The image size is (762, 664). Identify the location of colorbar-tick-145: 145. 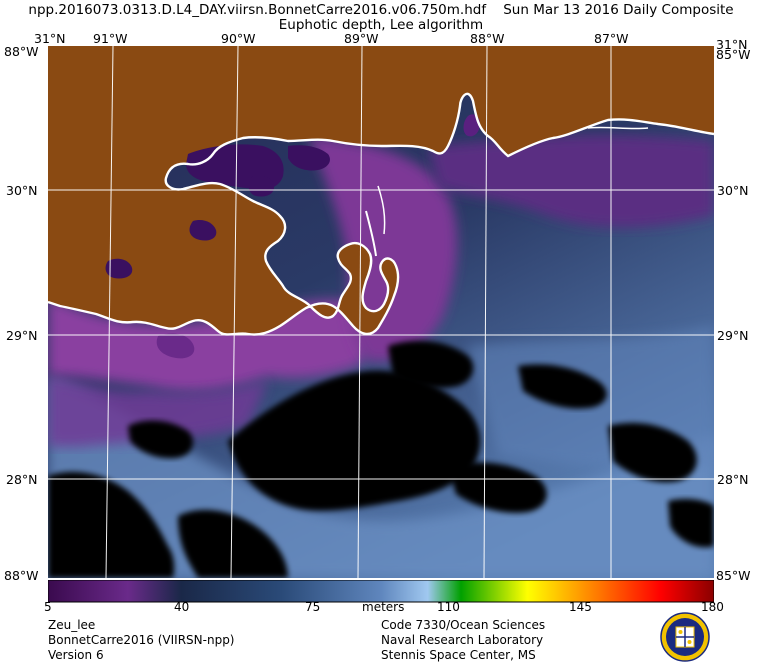
(580, 607).